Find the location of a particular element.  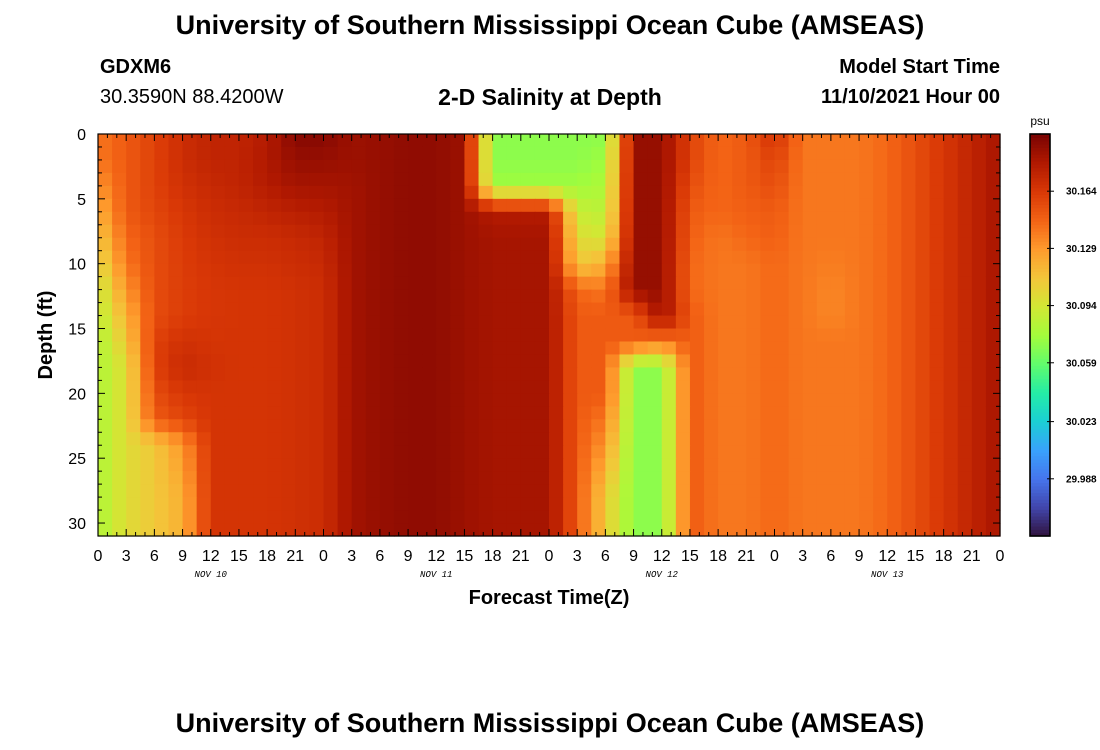

colorbar-tick-label: 30.164 is located at coordinates (1081, 192).